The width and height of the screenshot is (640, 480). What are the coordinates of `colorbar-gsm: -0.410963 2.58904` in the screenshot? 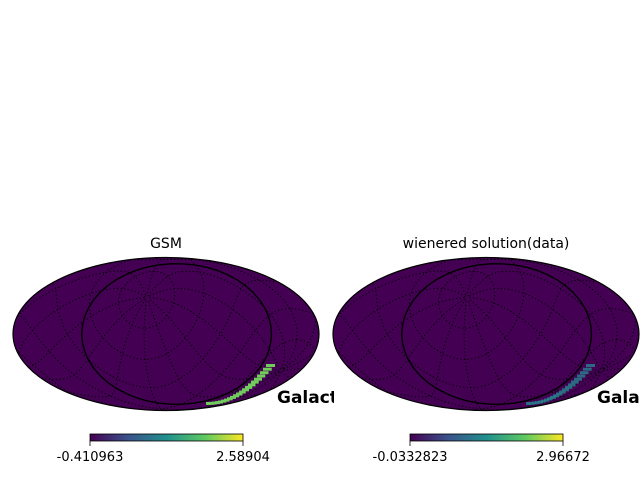 It's located at (163, 449).